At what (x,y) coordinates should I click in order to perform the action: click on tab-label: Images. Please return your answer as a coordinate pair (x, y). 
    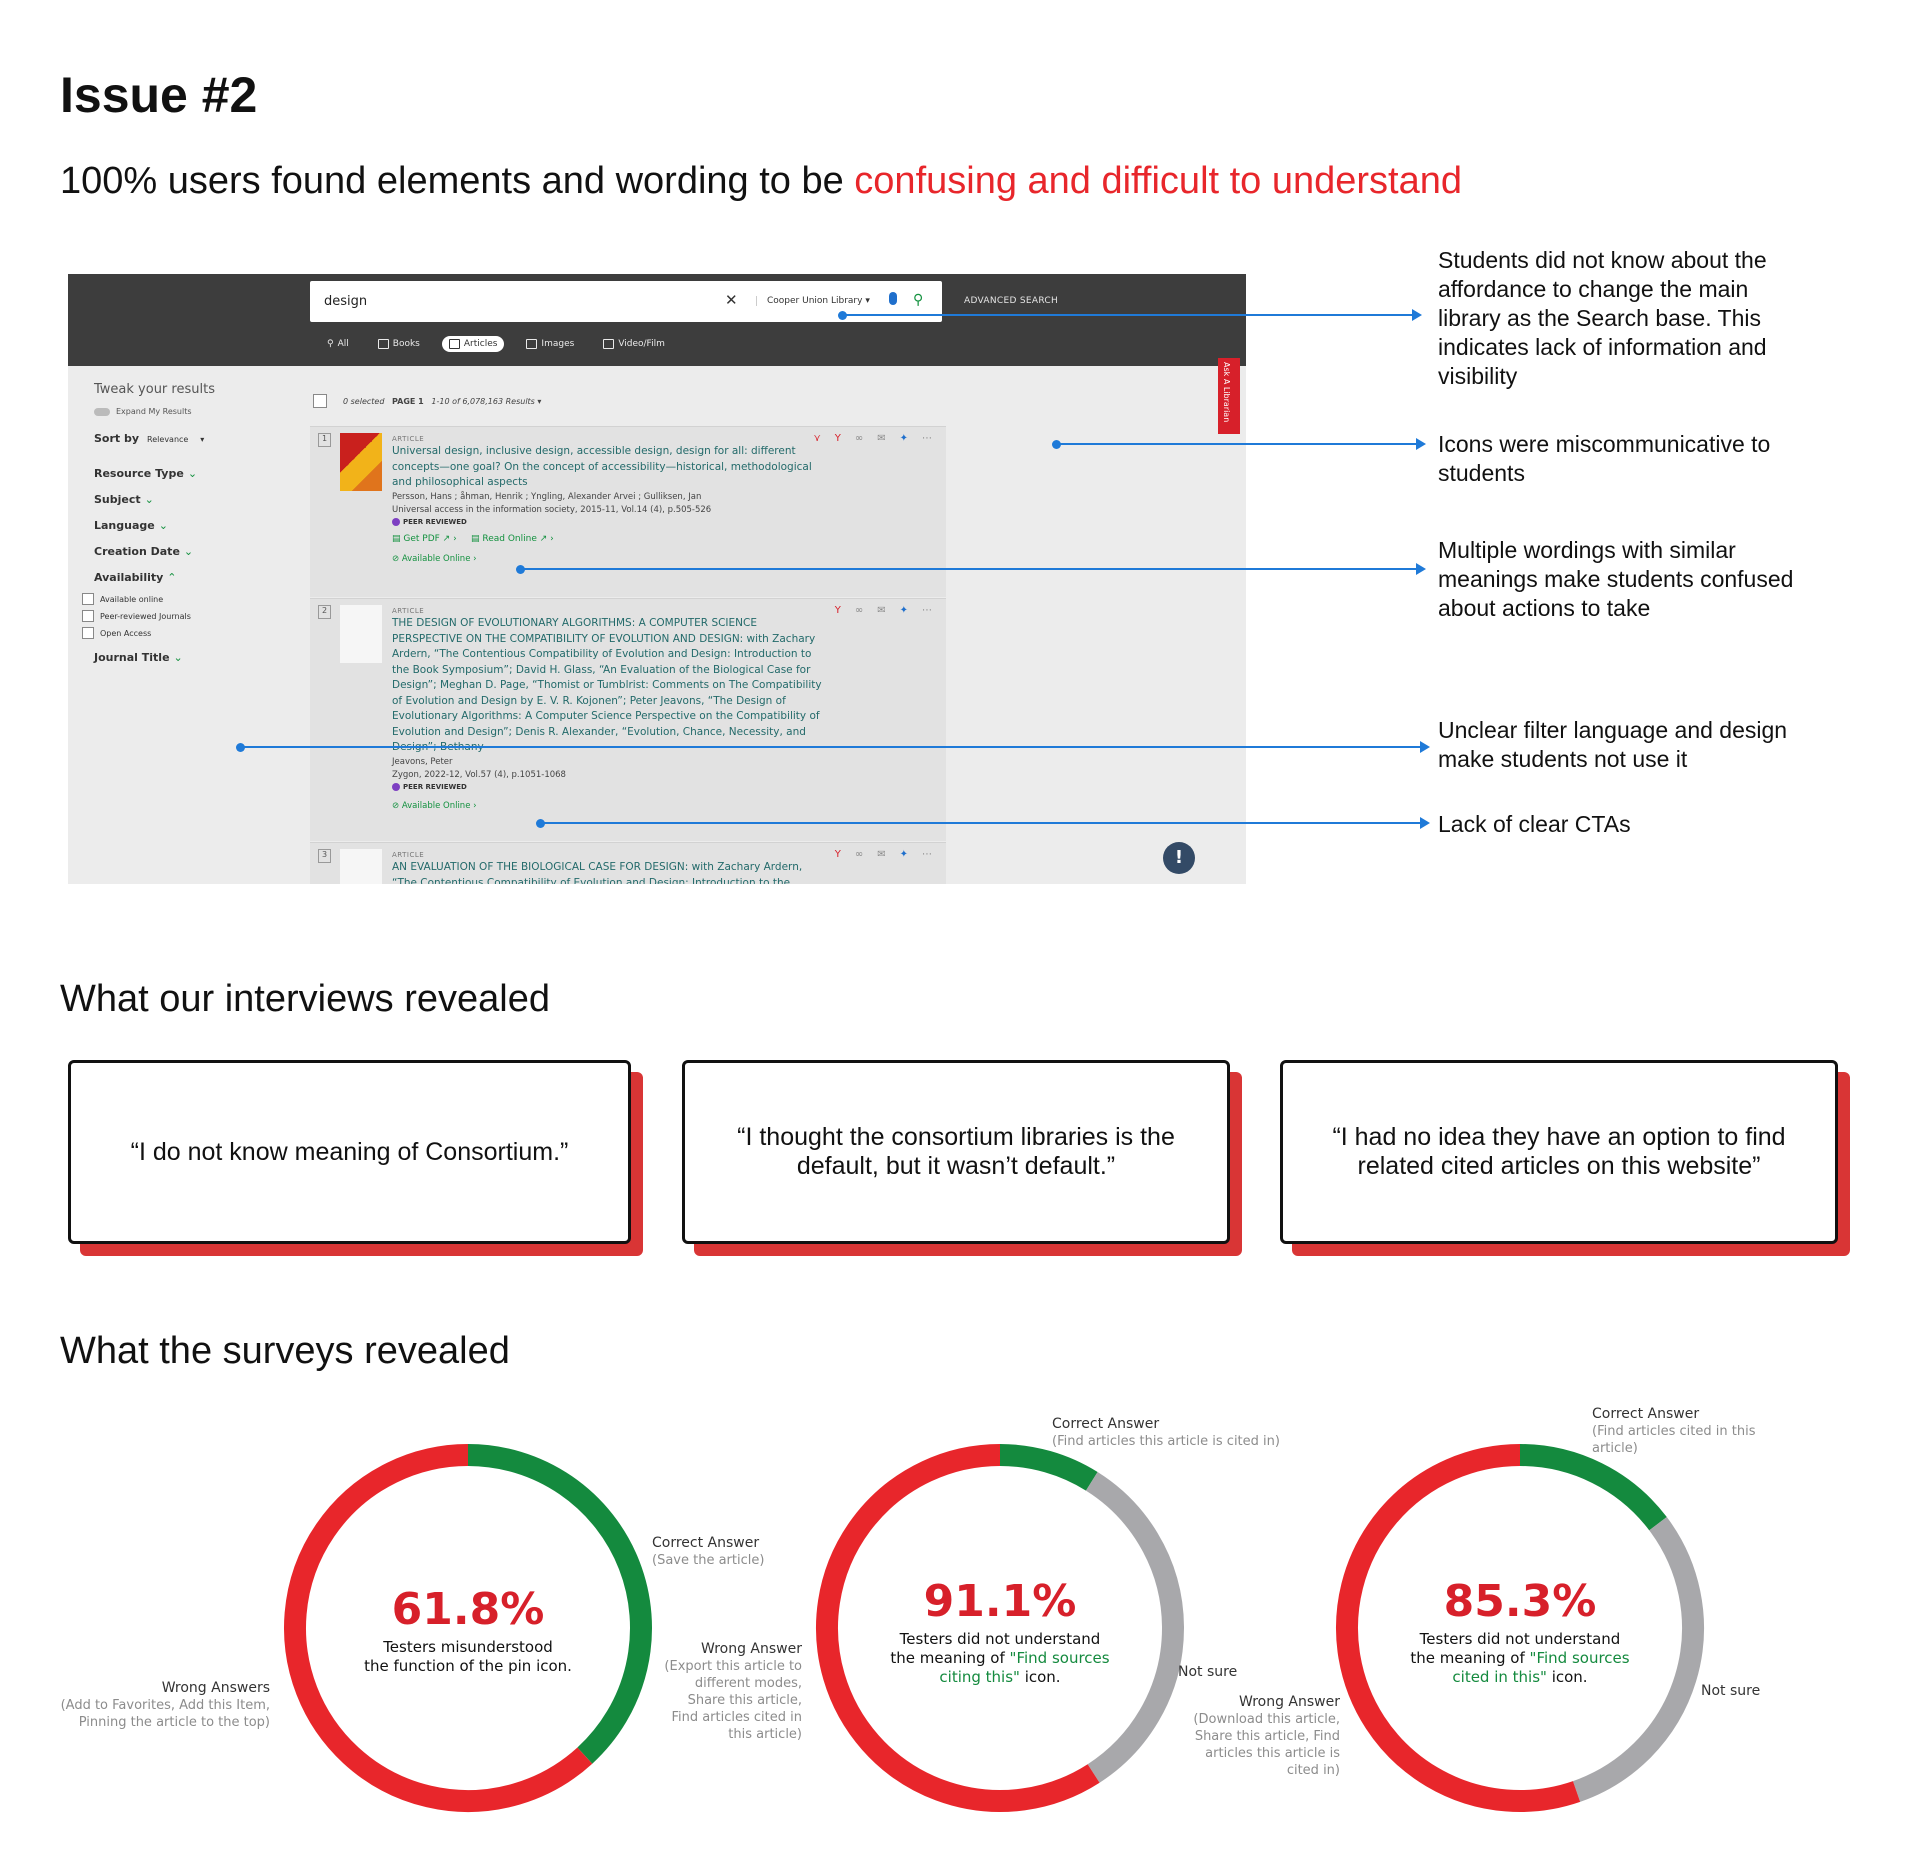
    Looking at the image, I should click on (558, 344).